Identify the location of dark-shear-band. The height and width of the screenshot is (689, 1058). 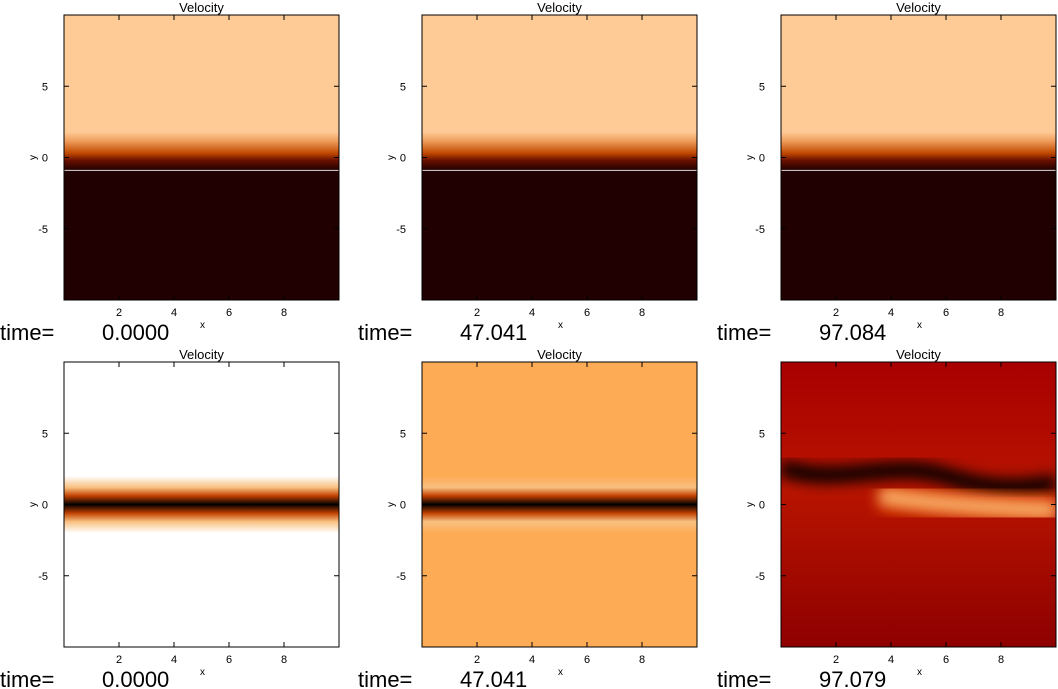
(918, 477).